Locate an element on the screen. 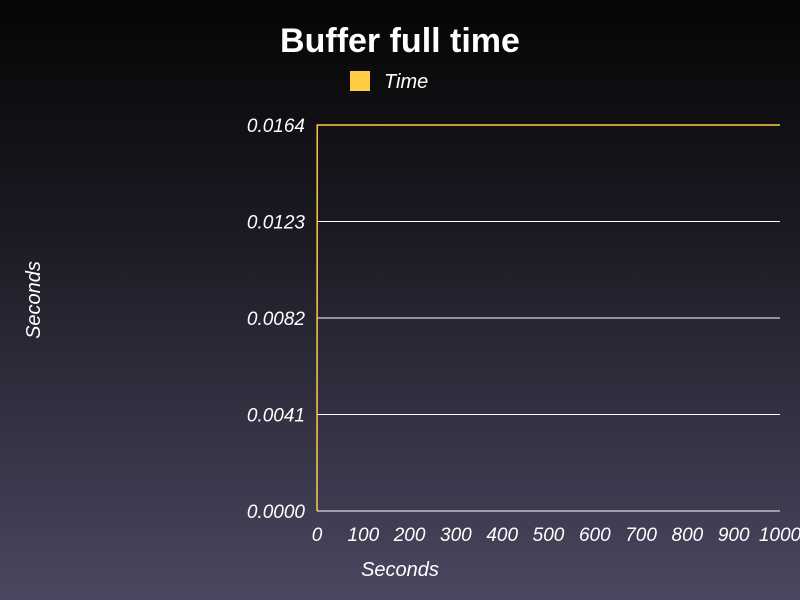 The width and height of the screenshot is (800, 600). x-tick-label: 100 is located at coordinates (363, 535).